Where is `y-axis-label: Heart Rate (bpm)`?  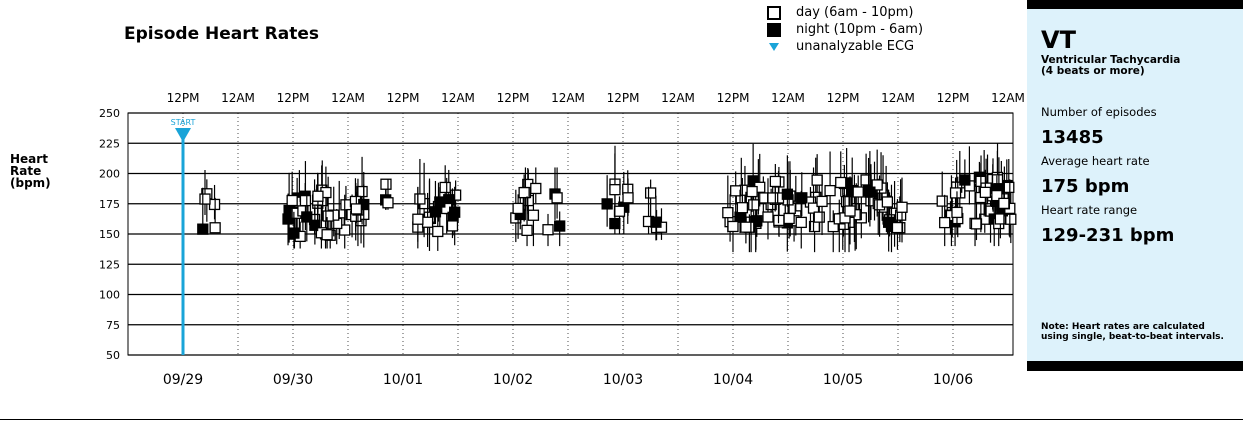
y-axis-label: Heart Rate (bpm) is located at coordinates (30, 171).